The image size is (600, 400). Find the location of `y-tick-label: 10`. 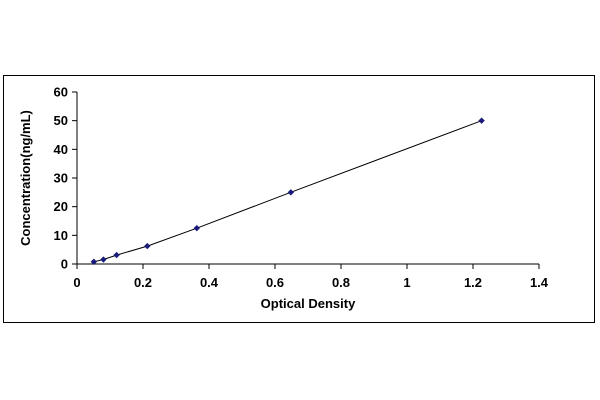

y-tick-label: 10 is located at coordinates (61, 235).